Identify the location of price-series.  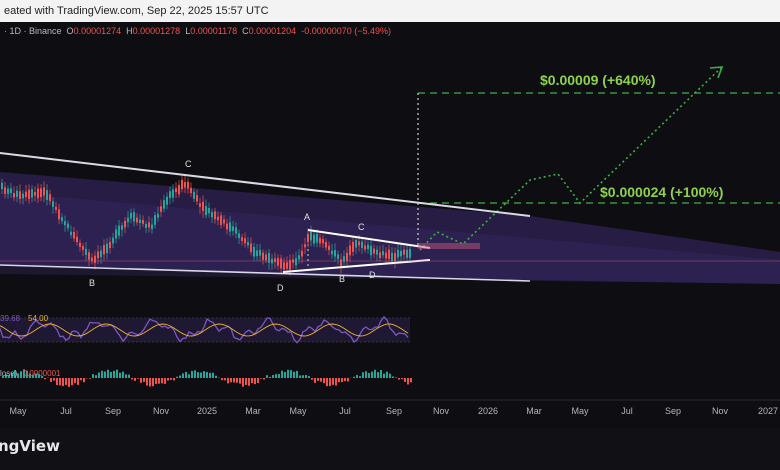
(206, 225).